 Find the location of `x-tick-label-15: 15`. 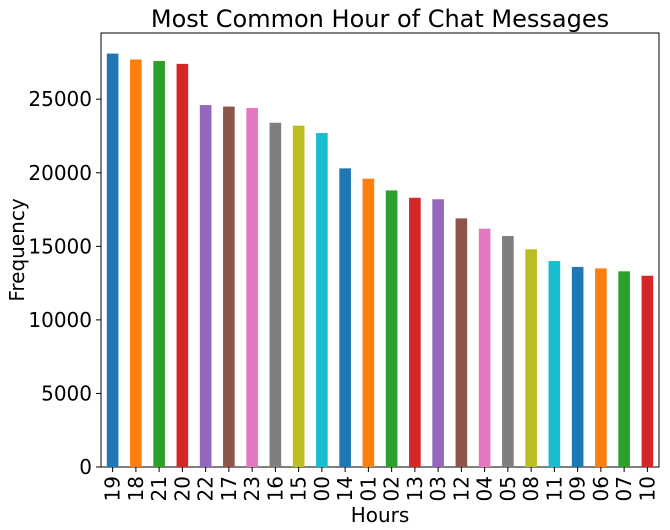

x-tick-label-15: 15 is located at coordinates (299, 488).